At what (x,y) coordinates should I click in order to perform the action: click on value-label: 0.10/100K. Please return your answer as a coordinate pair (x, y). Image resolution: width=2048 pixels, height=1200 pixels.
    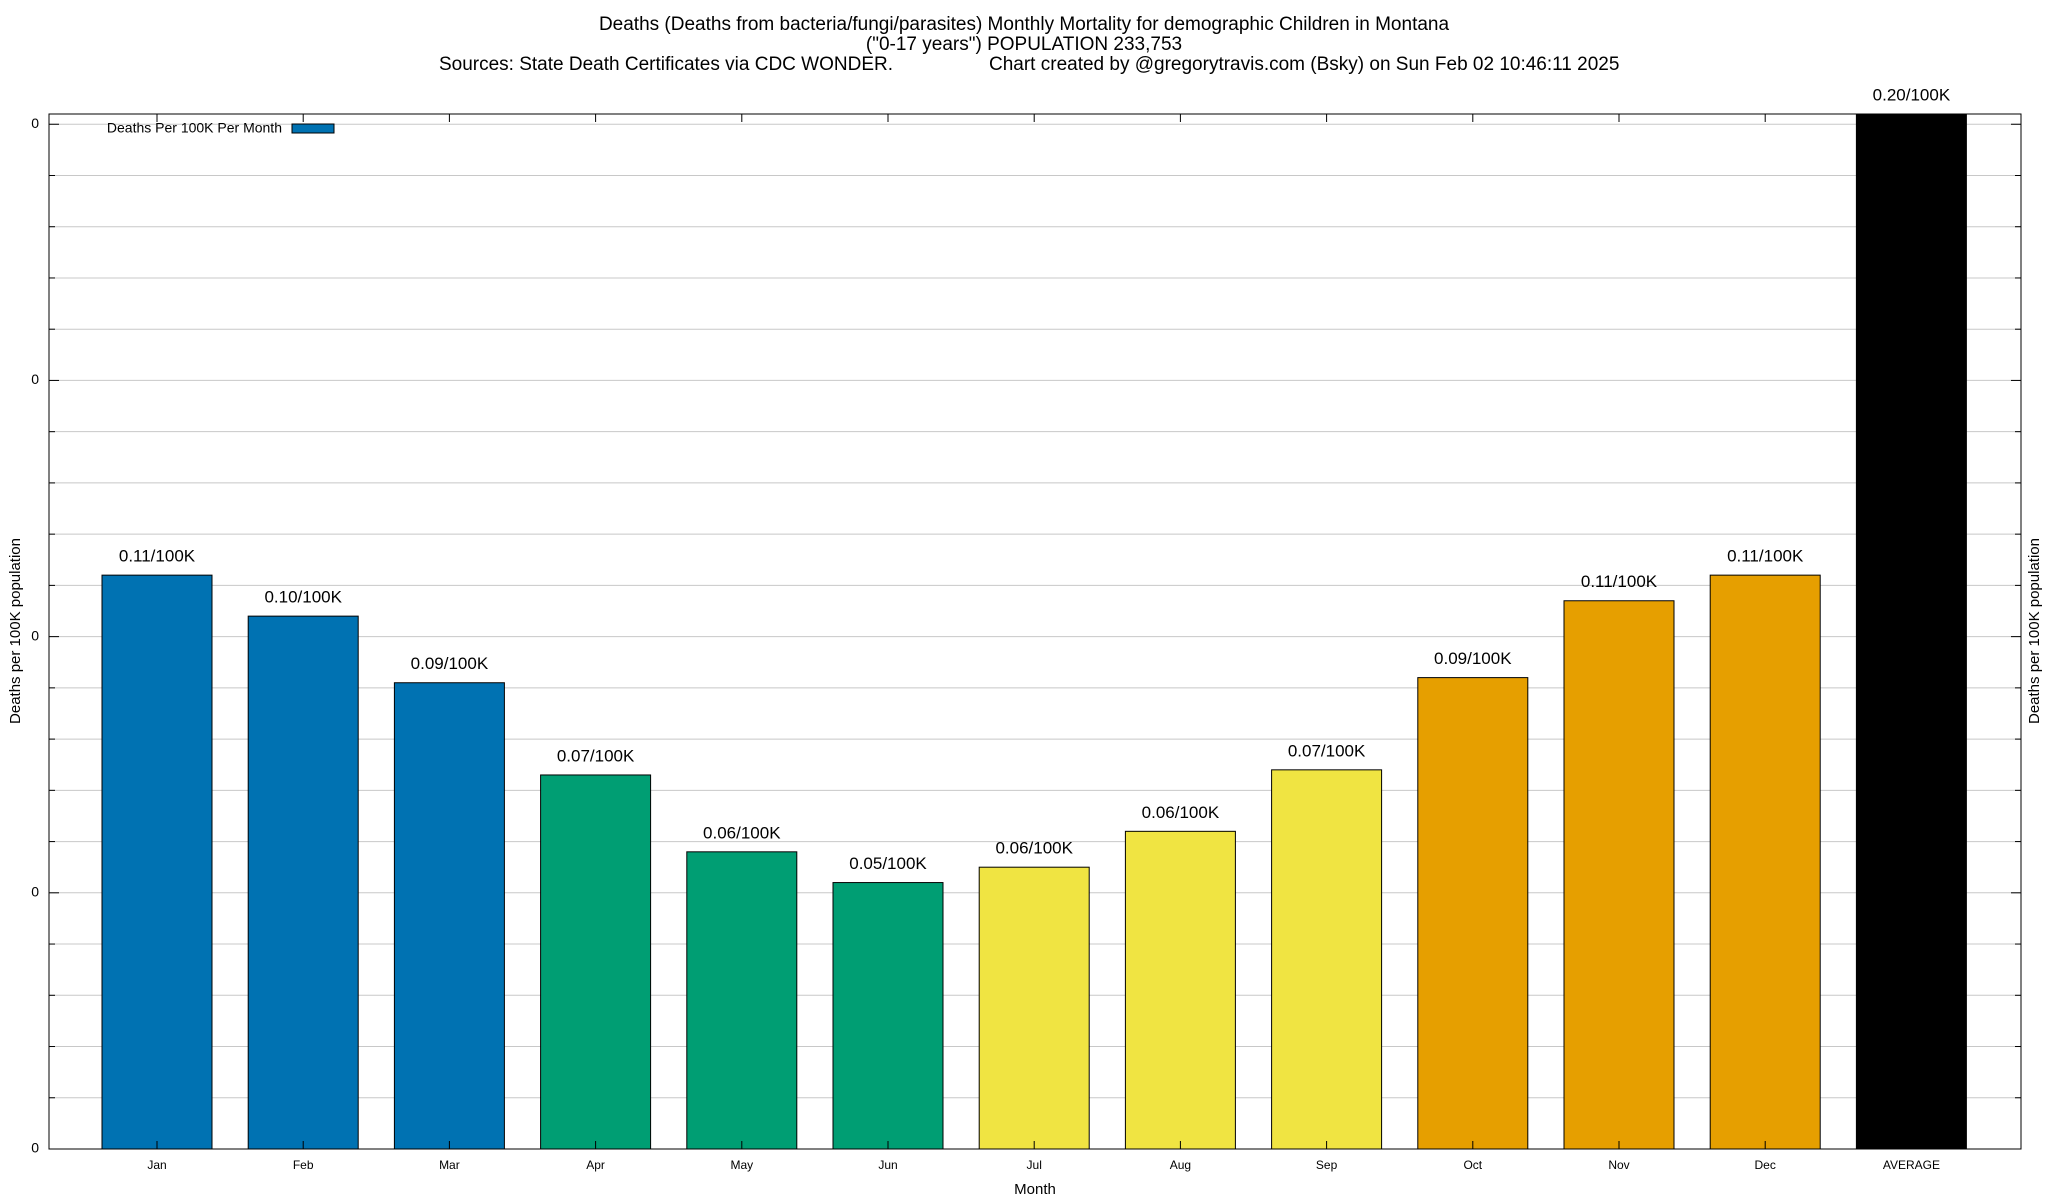
    Looking at the image, I should click on (303, 597).